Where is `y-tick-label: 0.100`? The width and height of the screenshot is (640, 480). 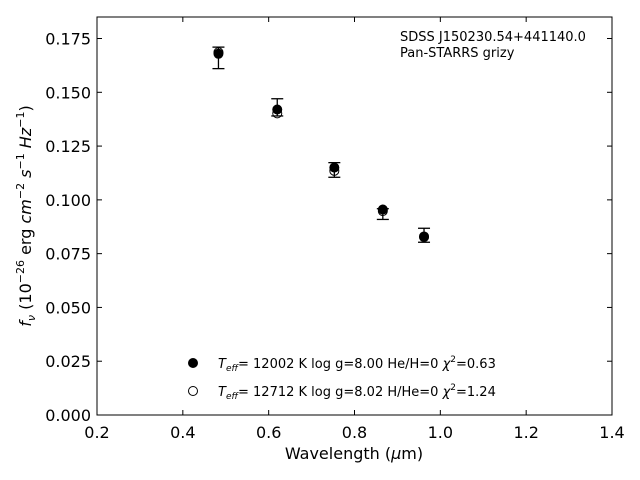 y-tick-label: 0.100 is located at coordinates (68, 200).